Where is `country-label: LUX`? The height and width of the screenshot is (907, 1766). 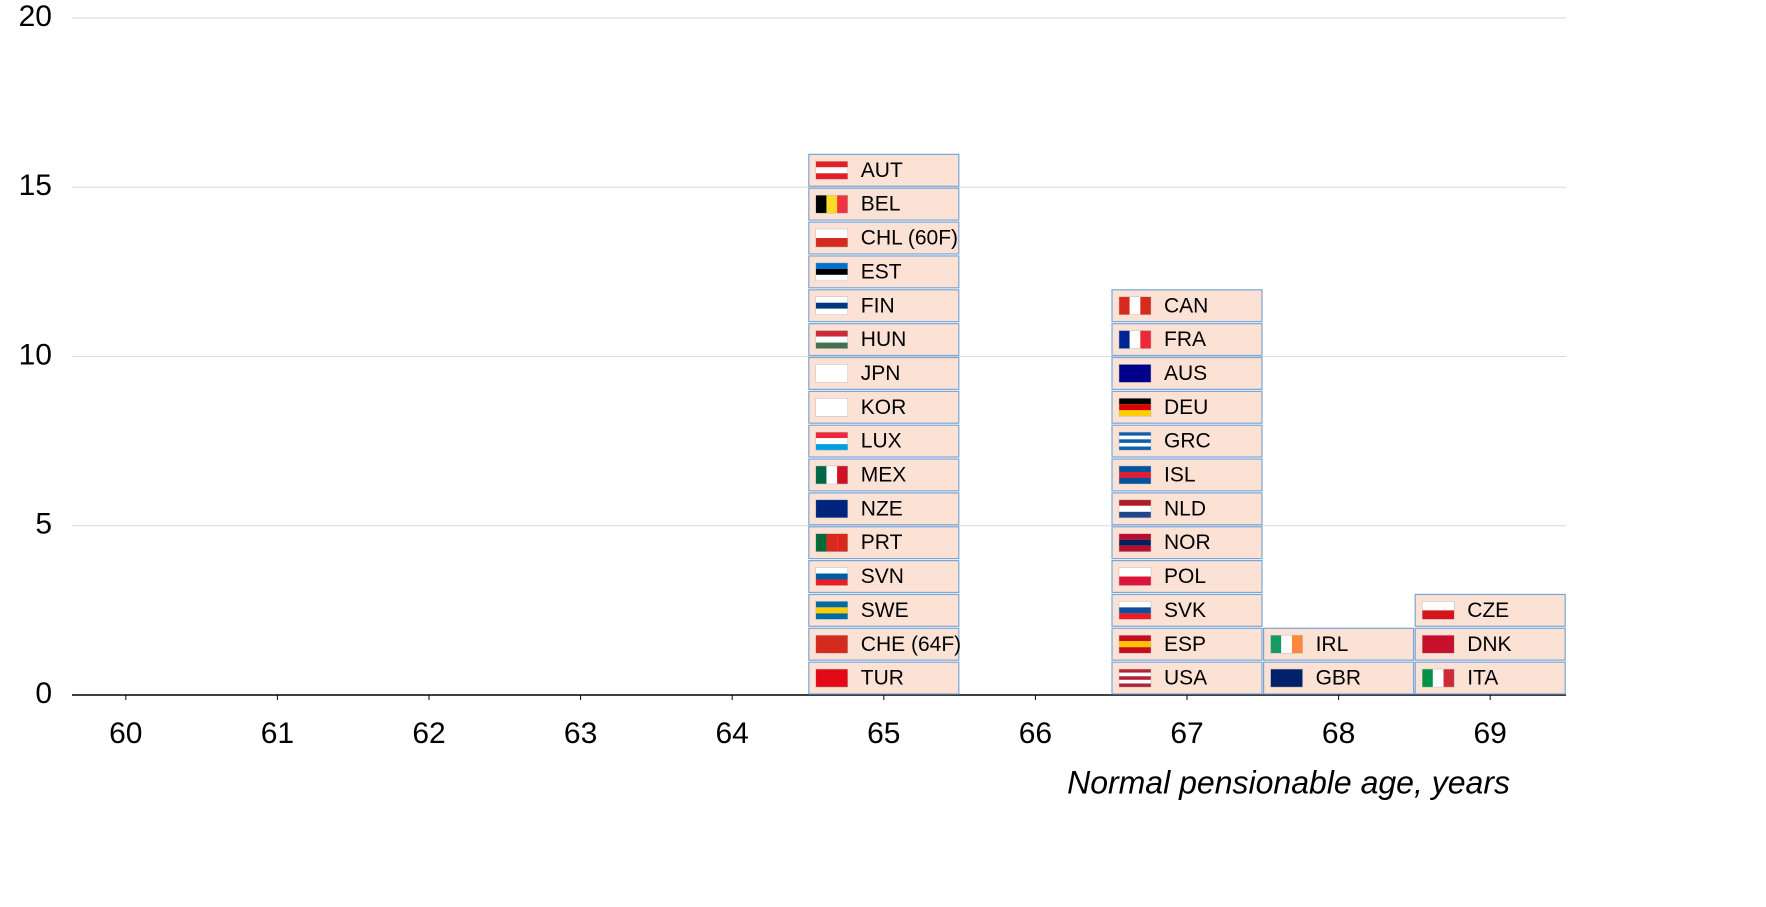 country-label: LUX is located at coordinates (881, 441).